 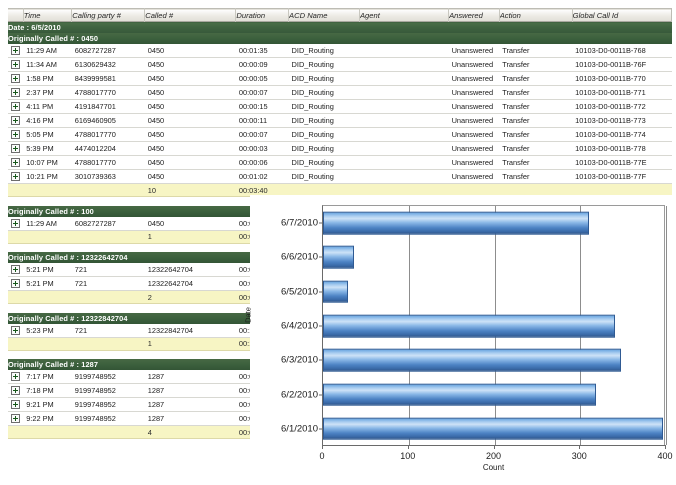 I want to click on cell-calling: 6130629432, so click(x=108, y=64).